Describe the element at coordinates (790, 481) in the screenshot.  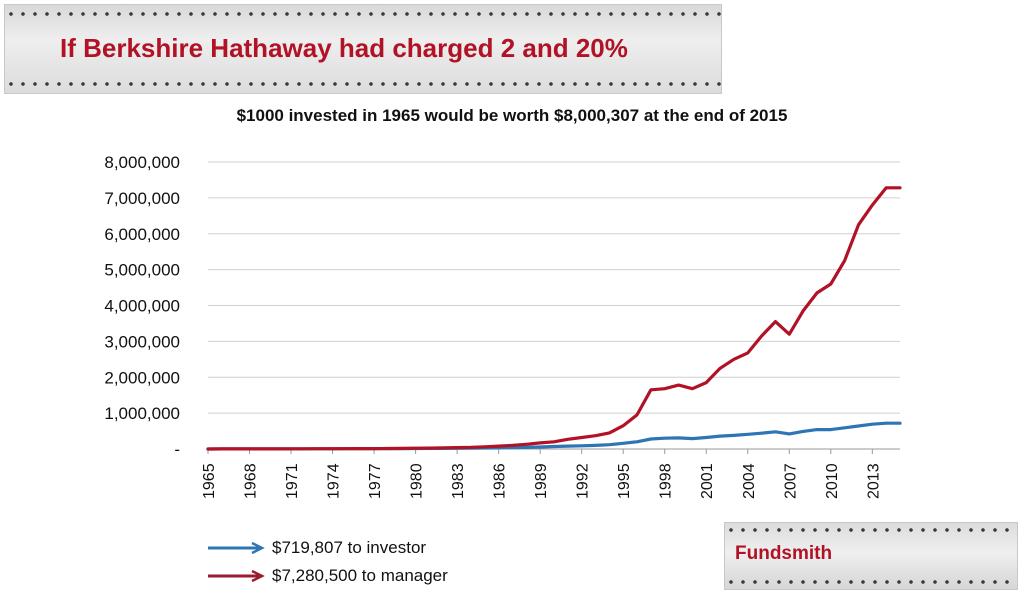
I see `x-tick-label: 2007` at that location.